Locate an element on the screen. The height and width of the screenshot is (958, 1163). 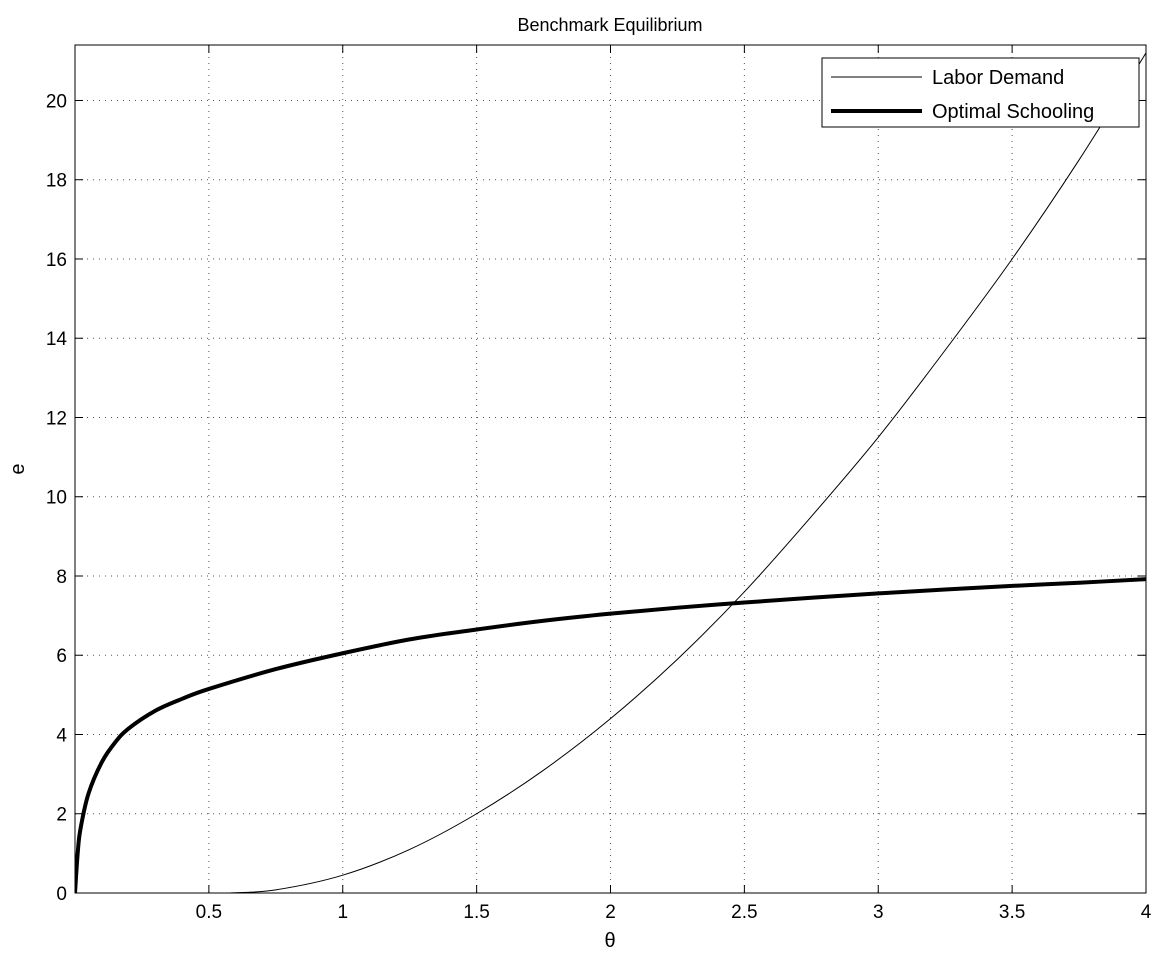
y-tick-label: 6 is located at coordinates (61, 656).